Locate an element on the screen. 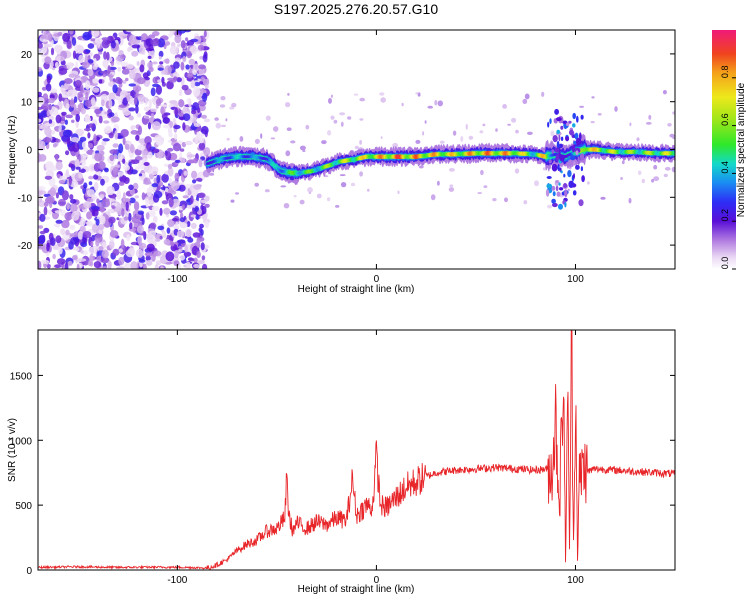 Image resolution: width=750 pixels, height=600 pixels. colorbar-label: Normalized spectral amplitude is located at coordinates (741, 149).